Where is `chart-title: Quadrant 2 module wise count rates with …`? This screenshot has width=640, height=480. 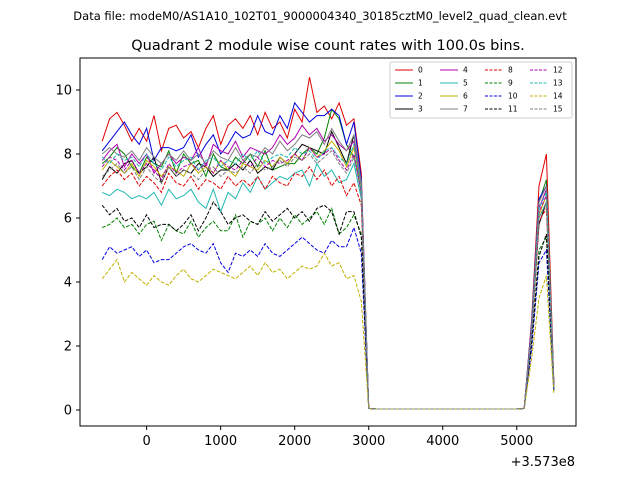
chart-title: Quadrant 2 module wise count rates with … is located at coordinates (328, 46).